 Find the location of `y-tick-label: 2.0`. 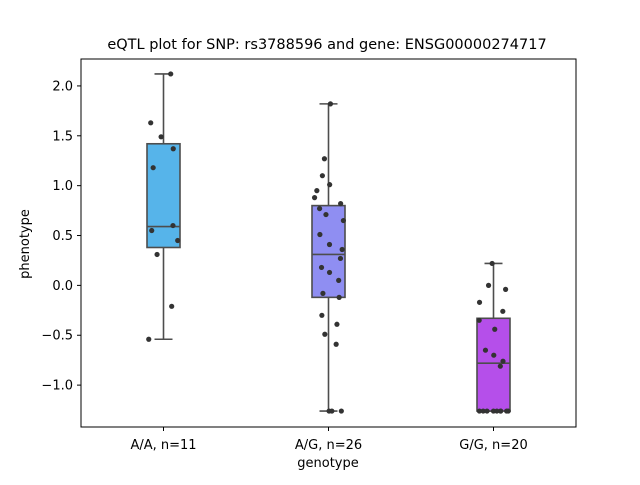

y-tick-label: 2.0 is located at coordinates (62, 86).